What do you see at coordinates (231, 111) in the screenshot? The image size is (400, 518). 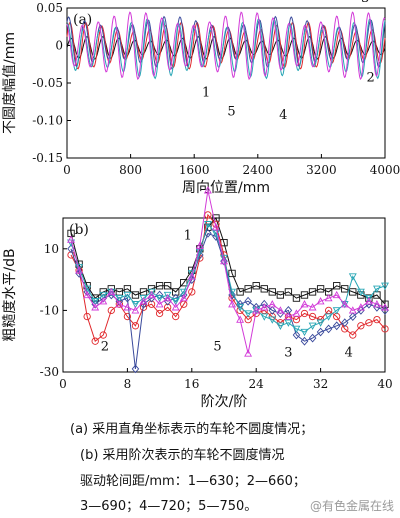 I see `series-annotation-a: 5` at bounding box center [231, 111].